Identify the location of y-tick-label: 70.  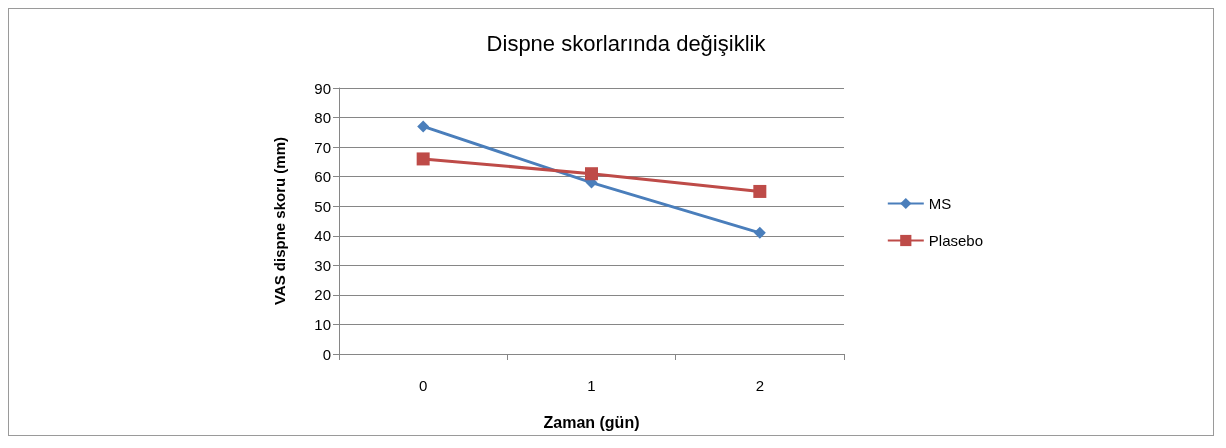
(322, 147).